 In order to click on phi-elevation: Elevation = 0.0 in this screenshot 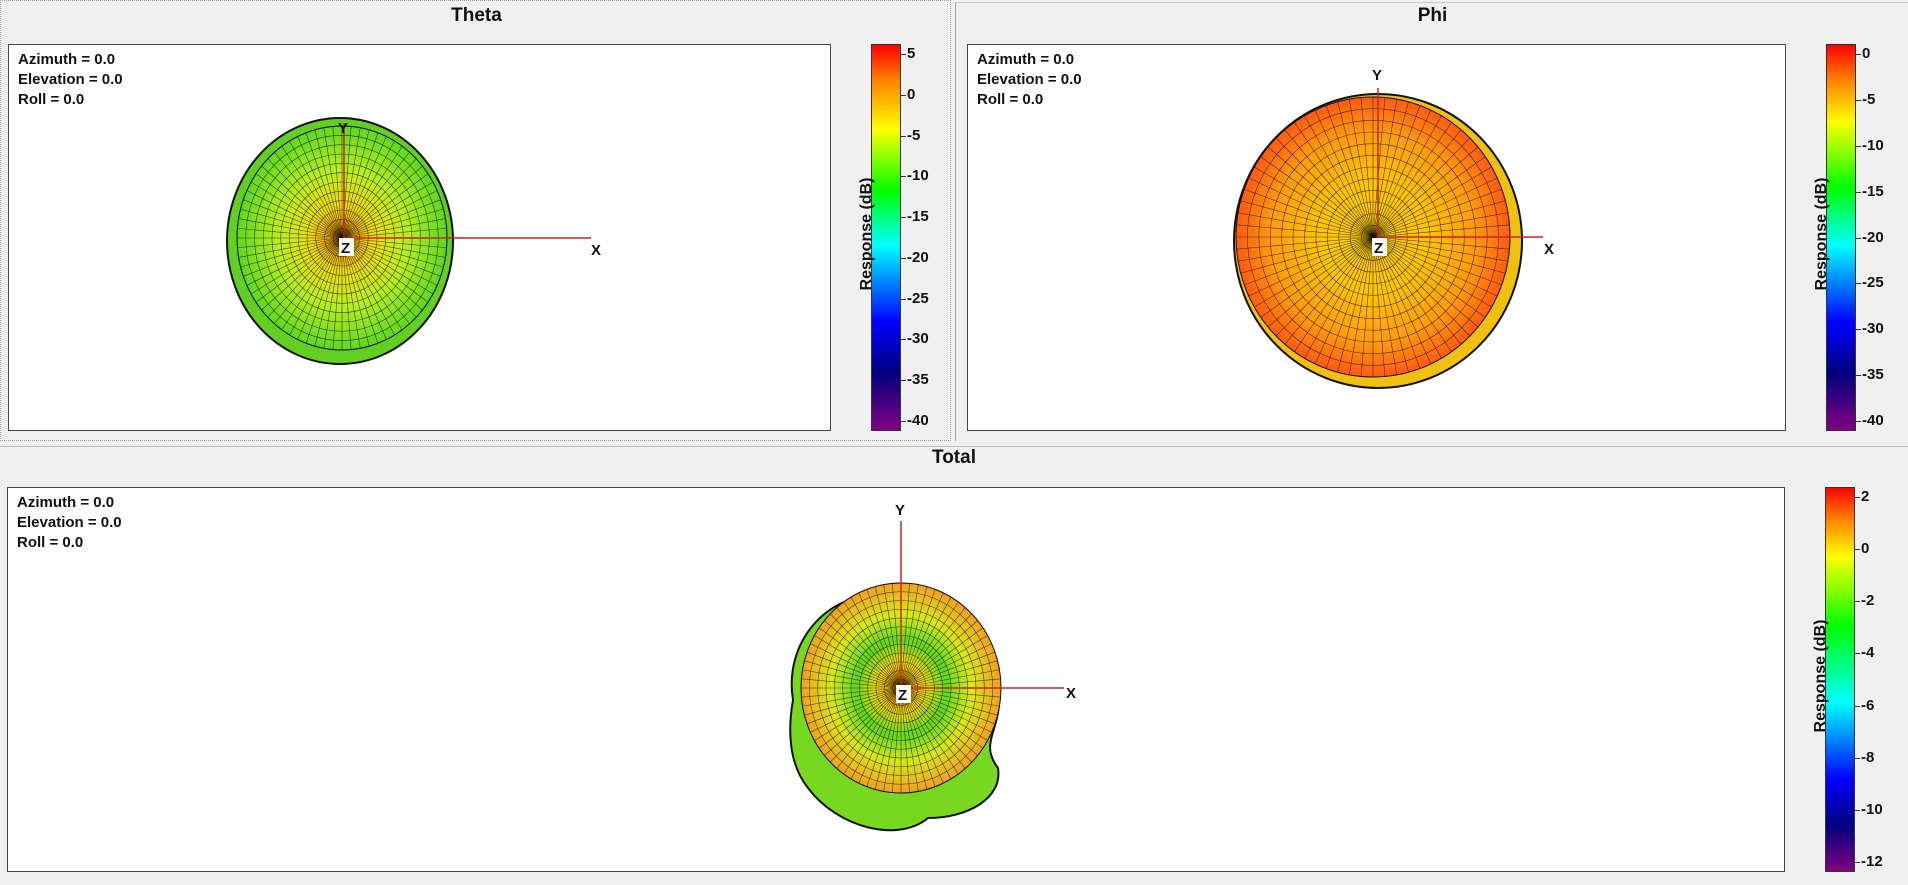, I will do `click(1029, 79)`.